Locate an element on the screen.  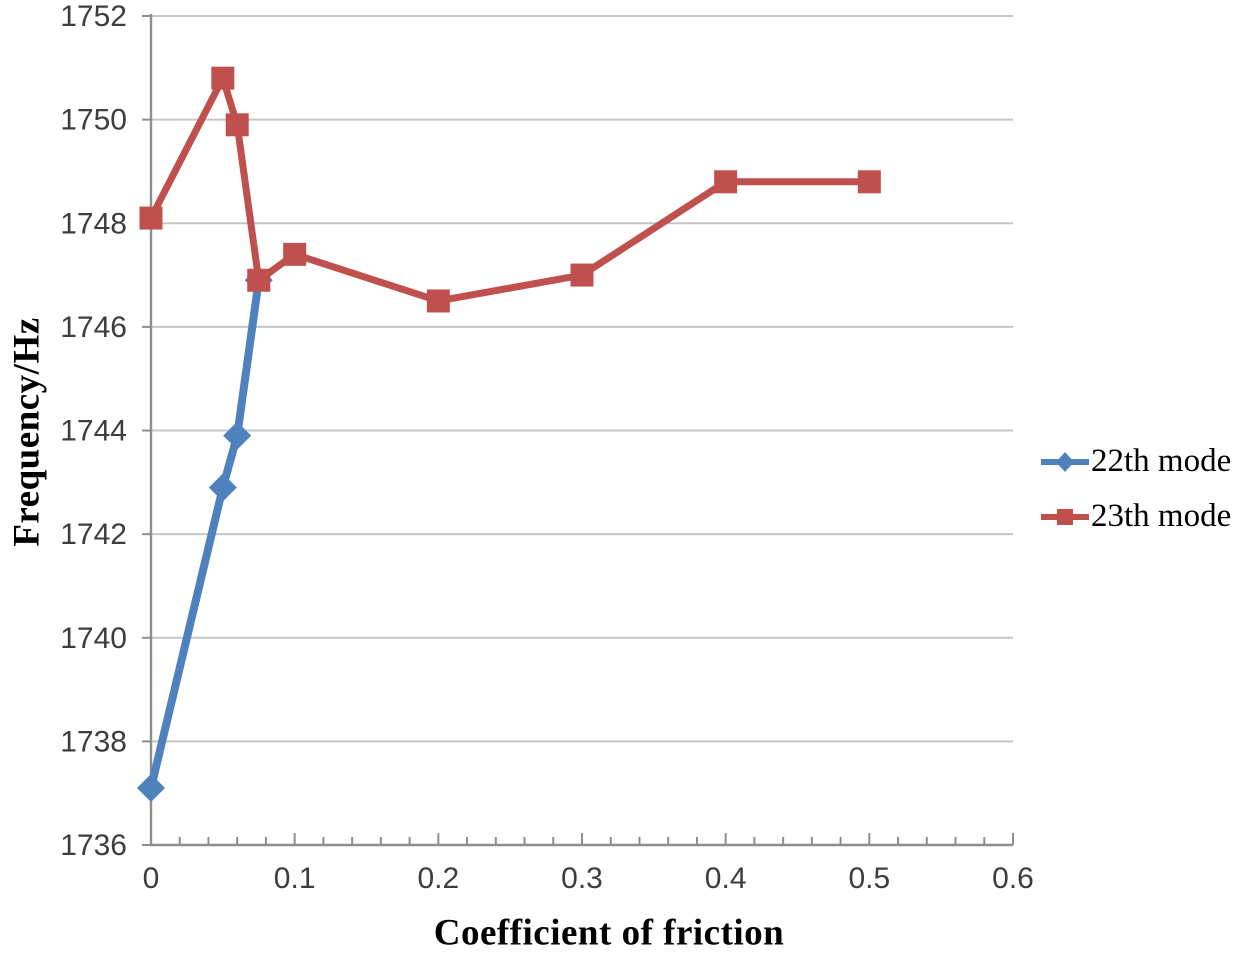
x-tick-label: 0.2 is located at coordinates (438, 878).